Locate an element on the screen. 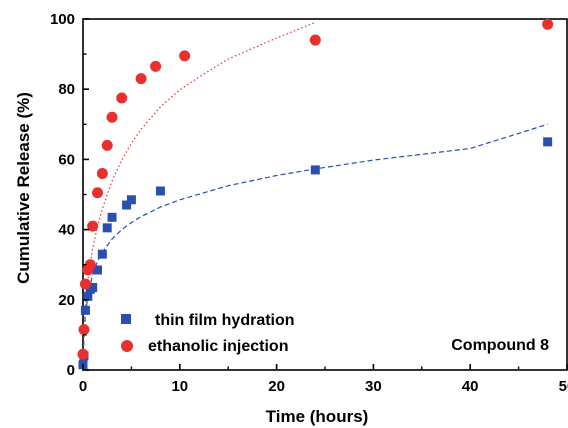 This screenshot has height=428, width=568. x-tick-label: 0 is located at coordinates (83, 386).